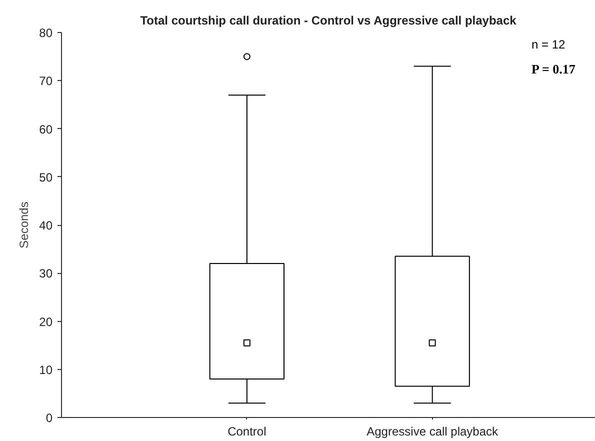 Image resolution: width=595 pixels, height=441 pixels. I want to click on y-tick-label: 10, so click(46, 369).